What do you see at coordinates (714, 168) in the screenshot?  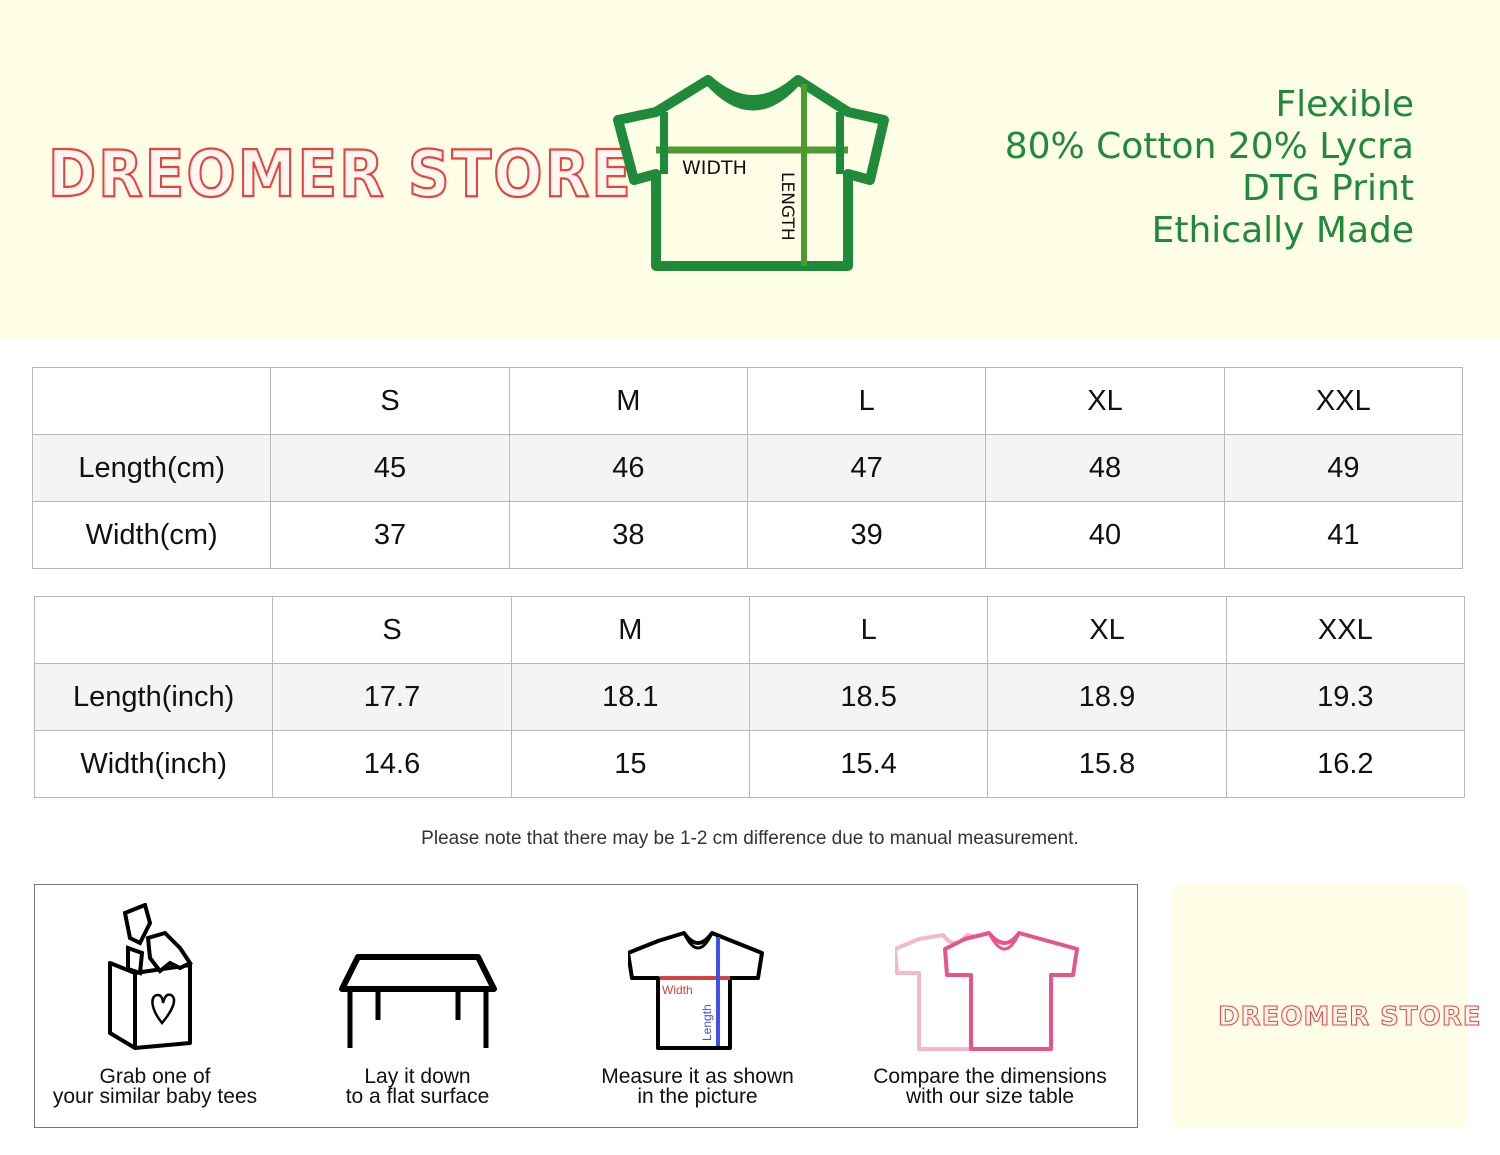 I see `width-label: WIDTH` at bounding box center [714, 168].